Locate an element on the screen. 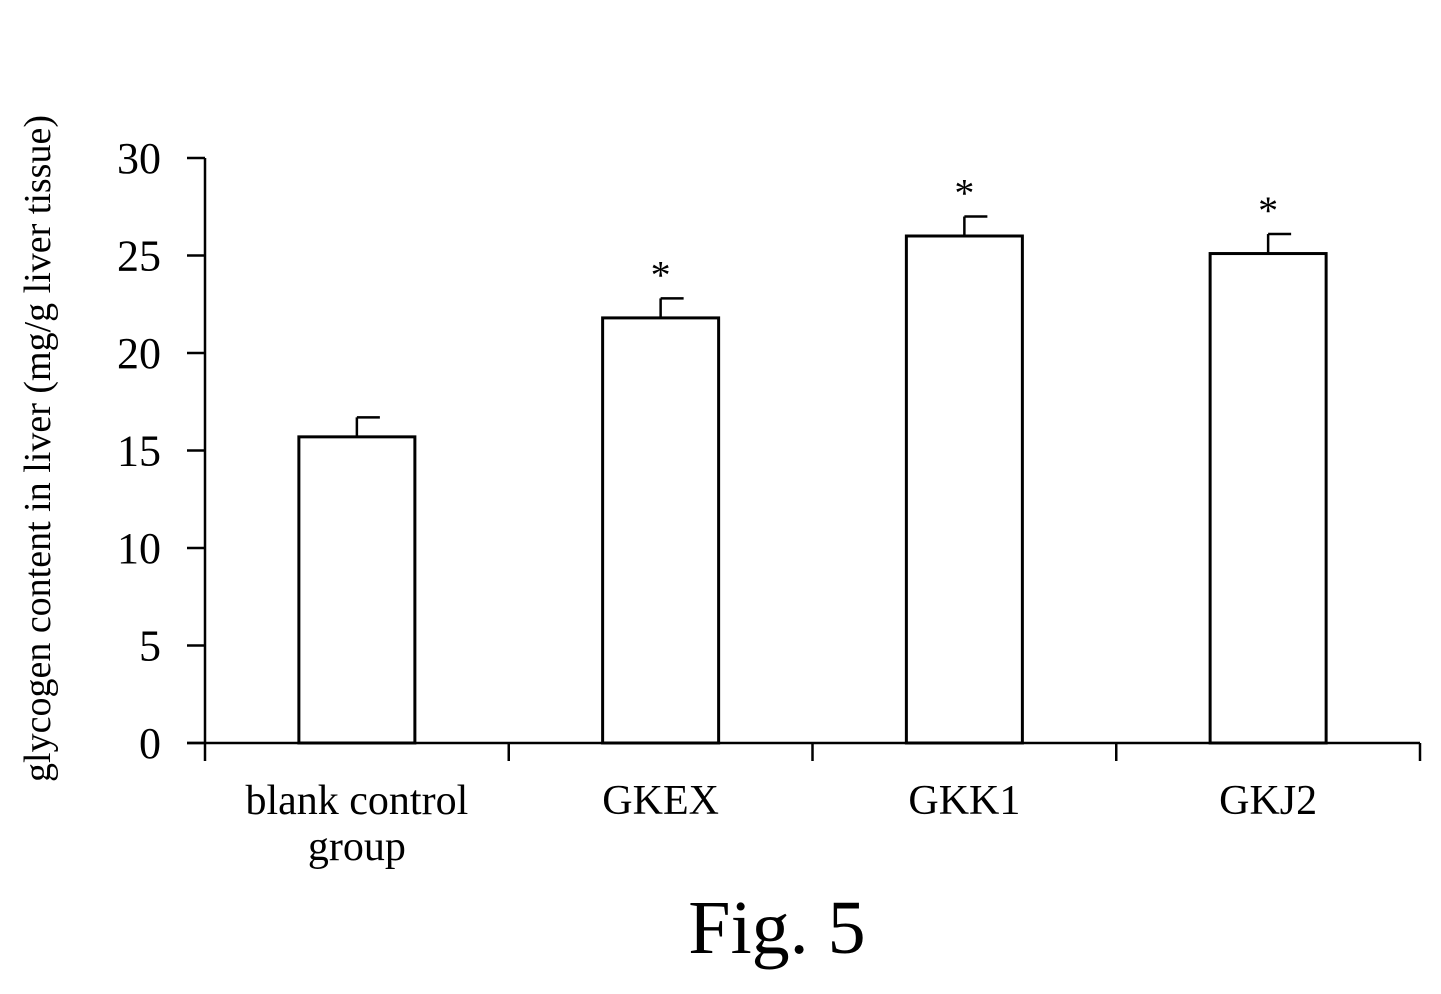 The width and height of the screenshot is (1441, 994). y-tick-label: 30 is located at coordinates (139, 158).